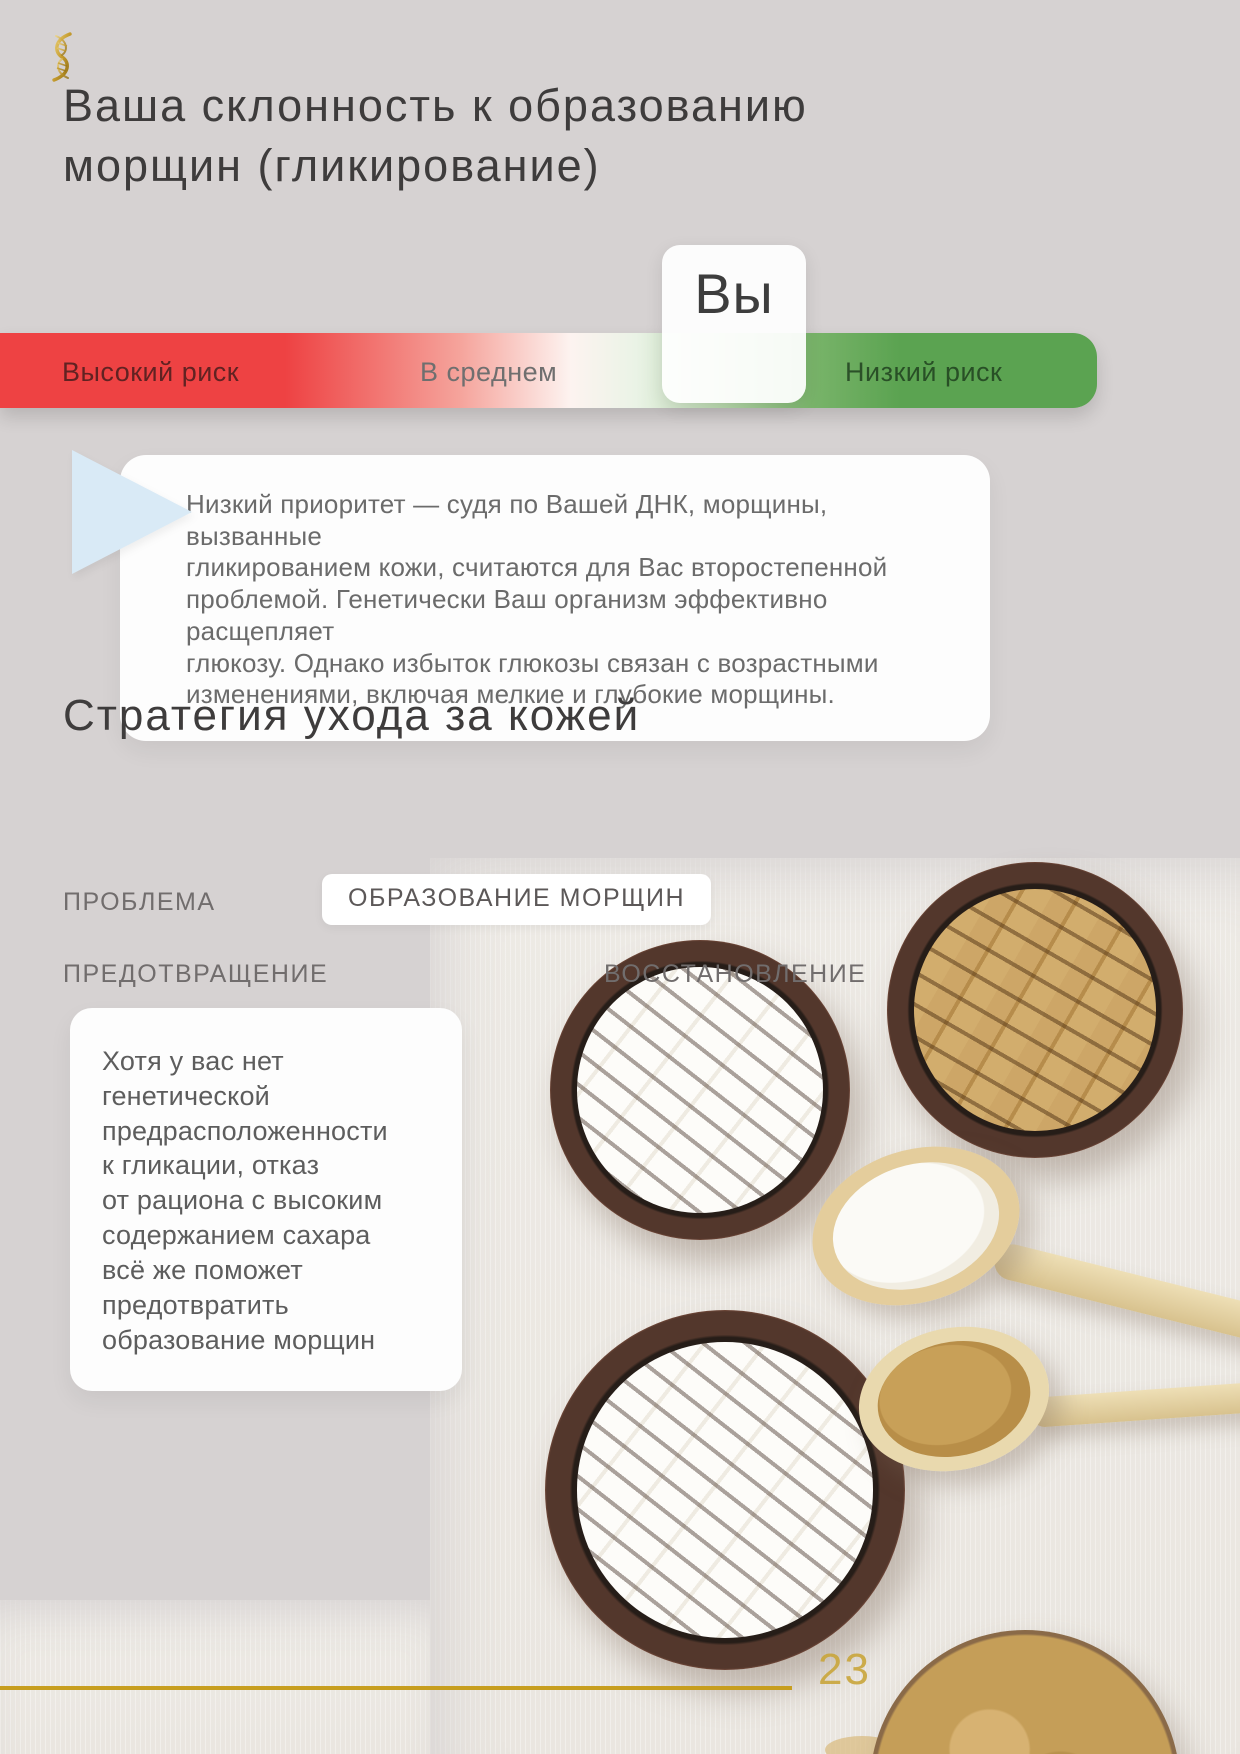  I want to click on page-number: 23, so click(844, 1669).